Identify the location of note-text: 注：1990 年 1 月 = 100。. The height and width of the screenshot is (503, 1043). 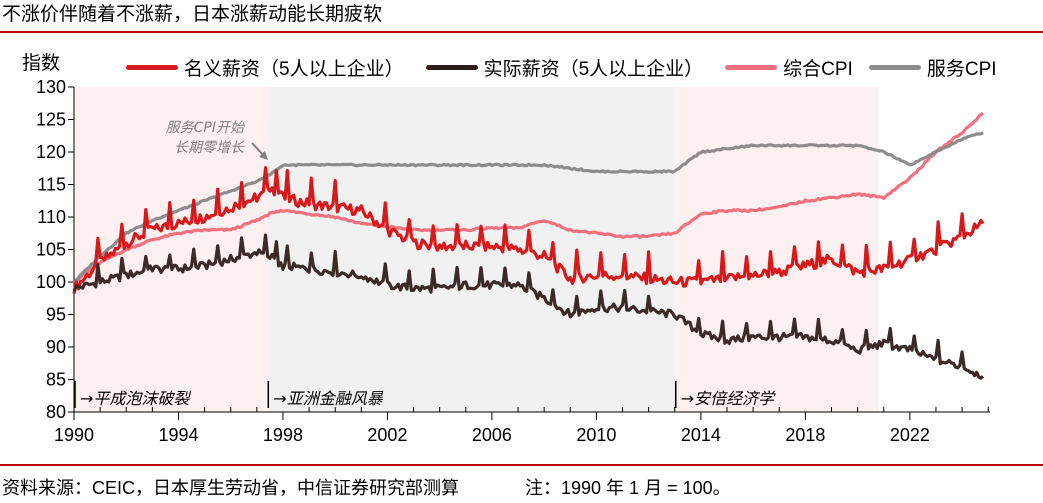
(628, 488).